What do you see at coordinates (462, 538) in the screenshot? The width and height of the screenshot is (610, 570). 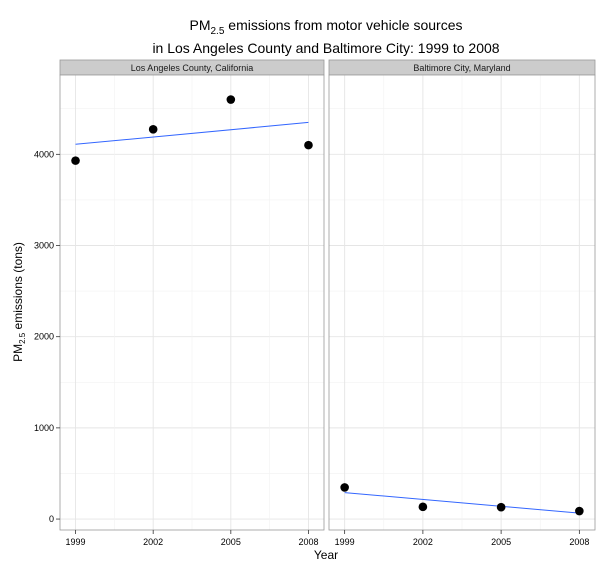 I see `x-axis-panel-2: 1999 2002 2005 2008` at bounding box center [462, 538].